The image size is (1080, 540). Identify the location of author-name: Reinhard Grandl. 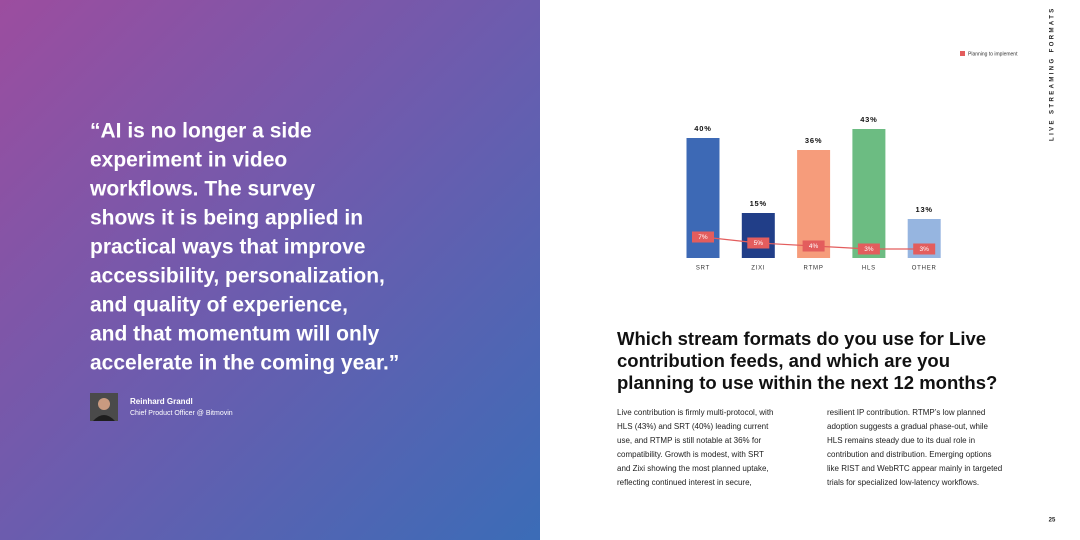
(161, 401).